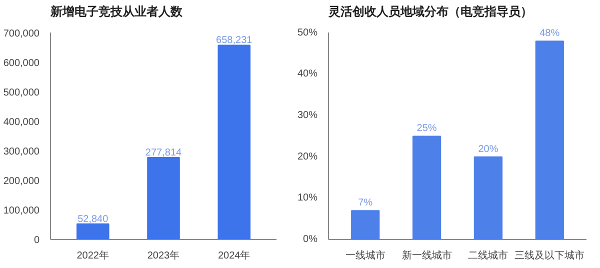  What do you see at coordinates (550, 34) in the screenshot?
I see `data-label: 48%` at bounding box center [550, 34].